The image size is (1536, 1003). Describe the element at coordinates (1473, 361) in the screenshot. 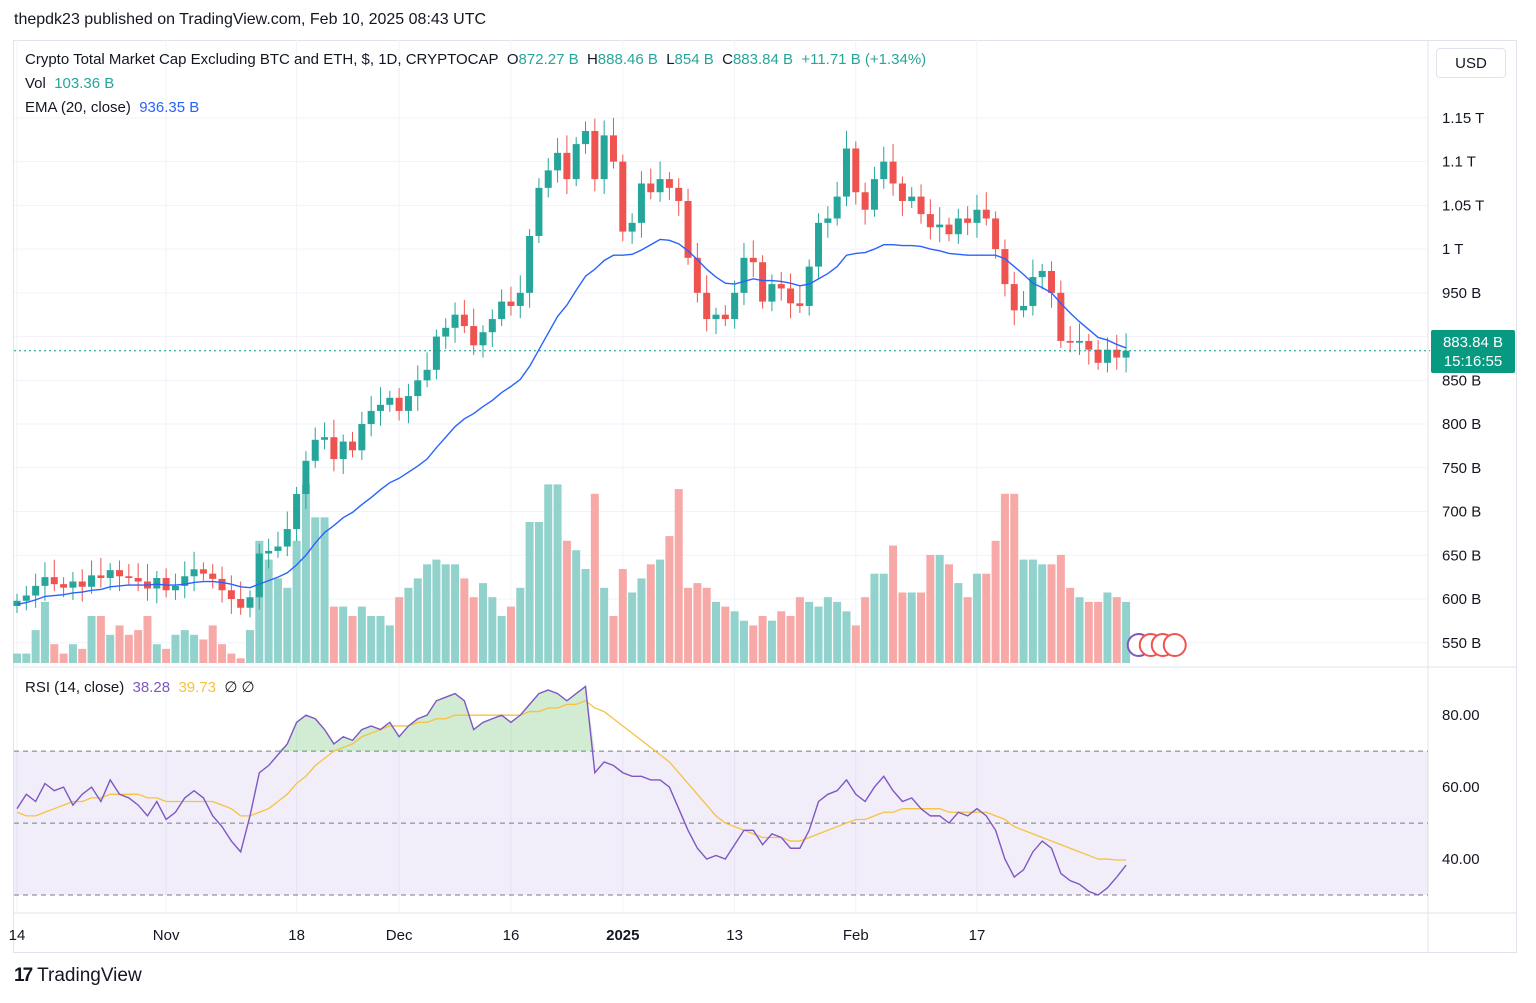

I see `bar-countdown: 15:16:55` at that location.